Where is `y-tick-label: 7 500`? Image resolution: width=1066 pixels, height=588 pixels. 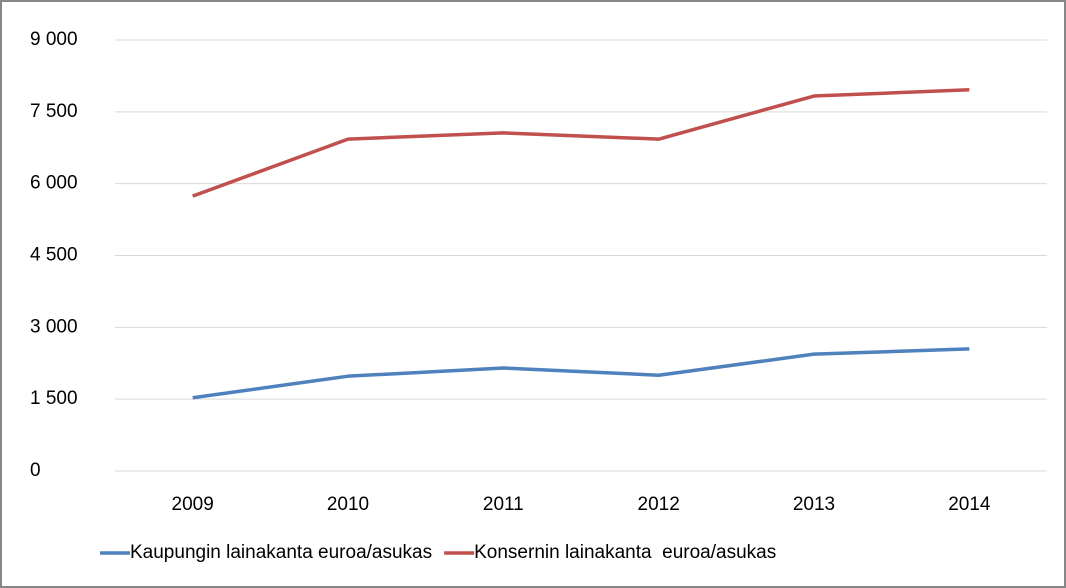
y-tick-label: 7 500 is located at coordinates (54, 111).